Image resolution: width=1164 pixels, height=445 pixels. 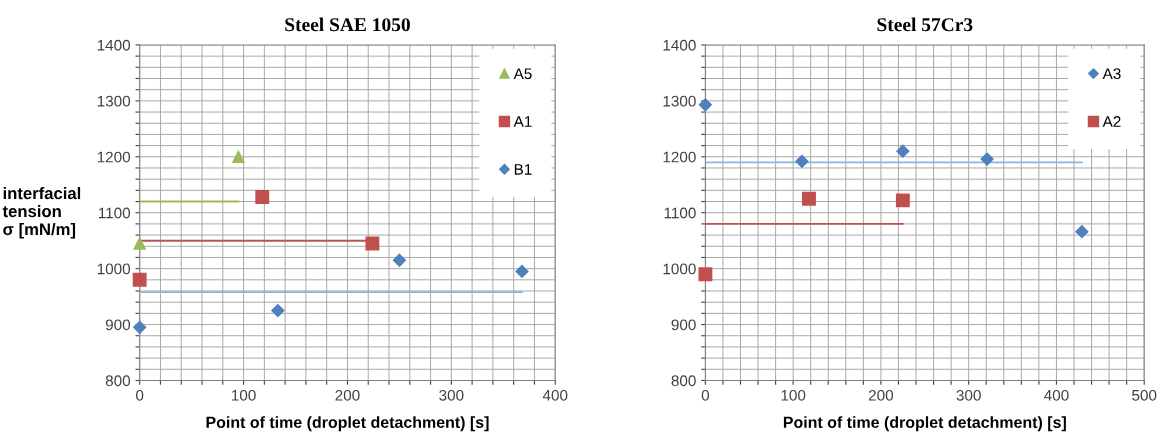 I want to click on legend-label: A1, so click(x=522, y=121).